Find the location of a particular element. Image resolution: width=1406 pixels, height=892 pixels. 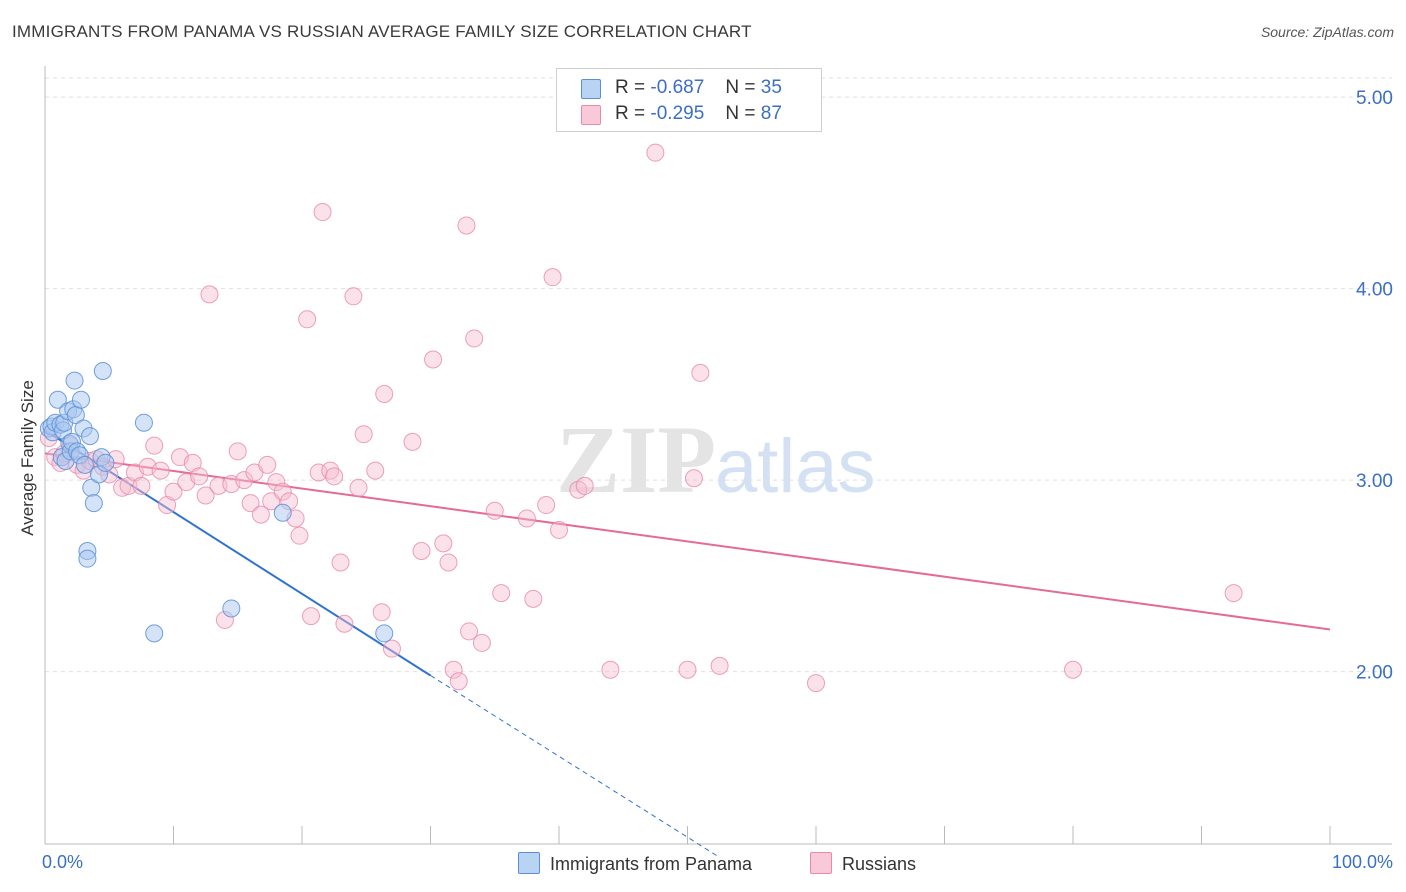

bottom-legend-panama: Immigrants from Panama is located at coordinates (635, 863).